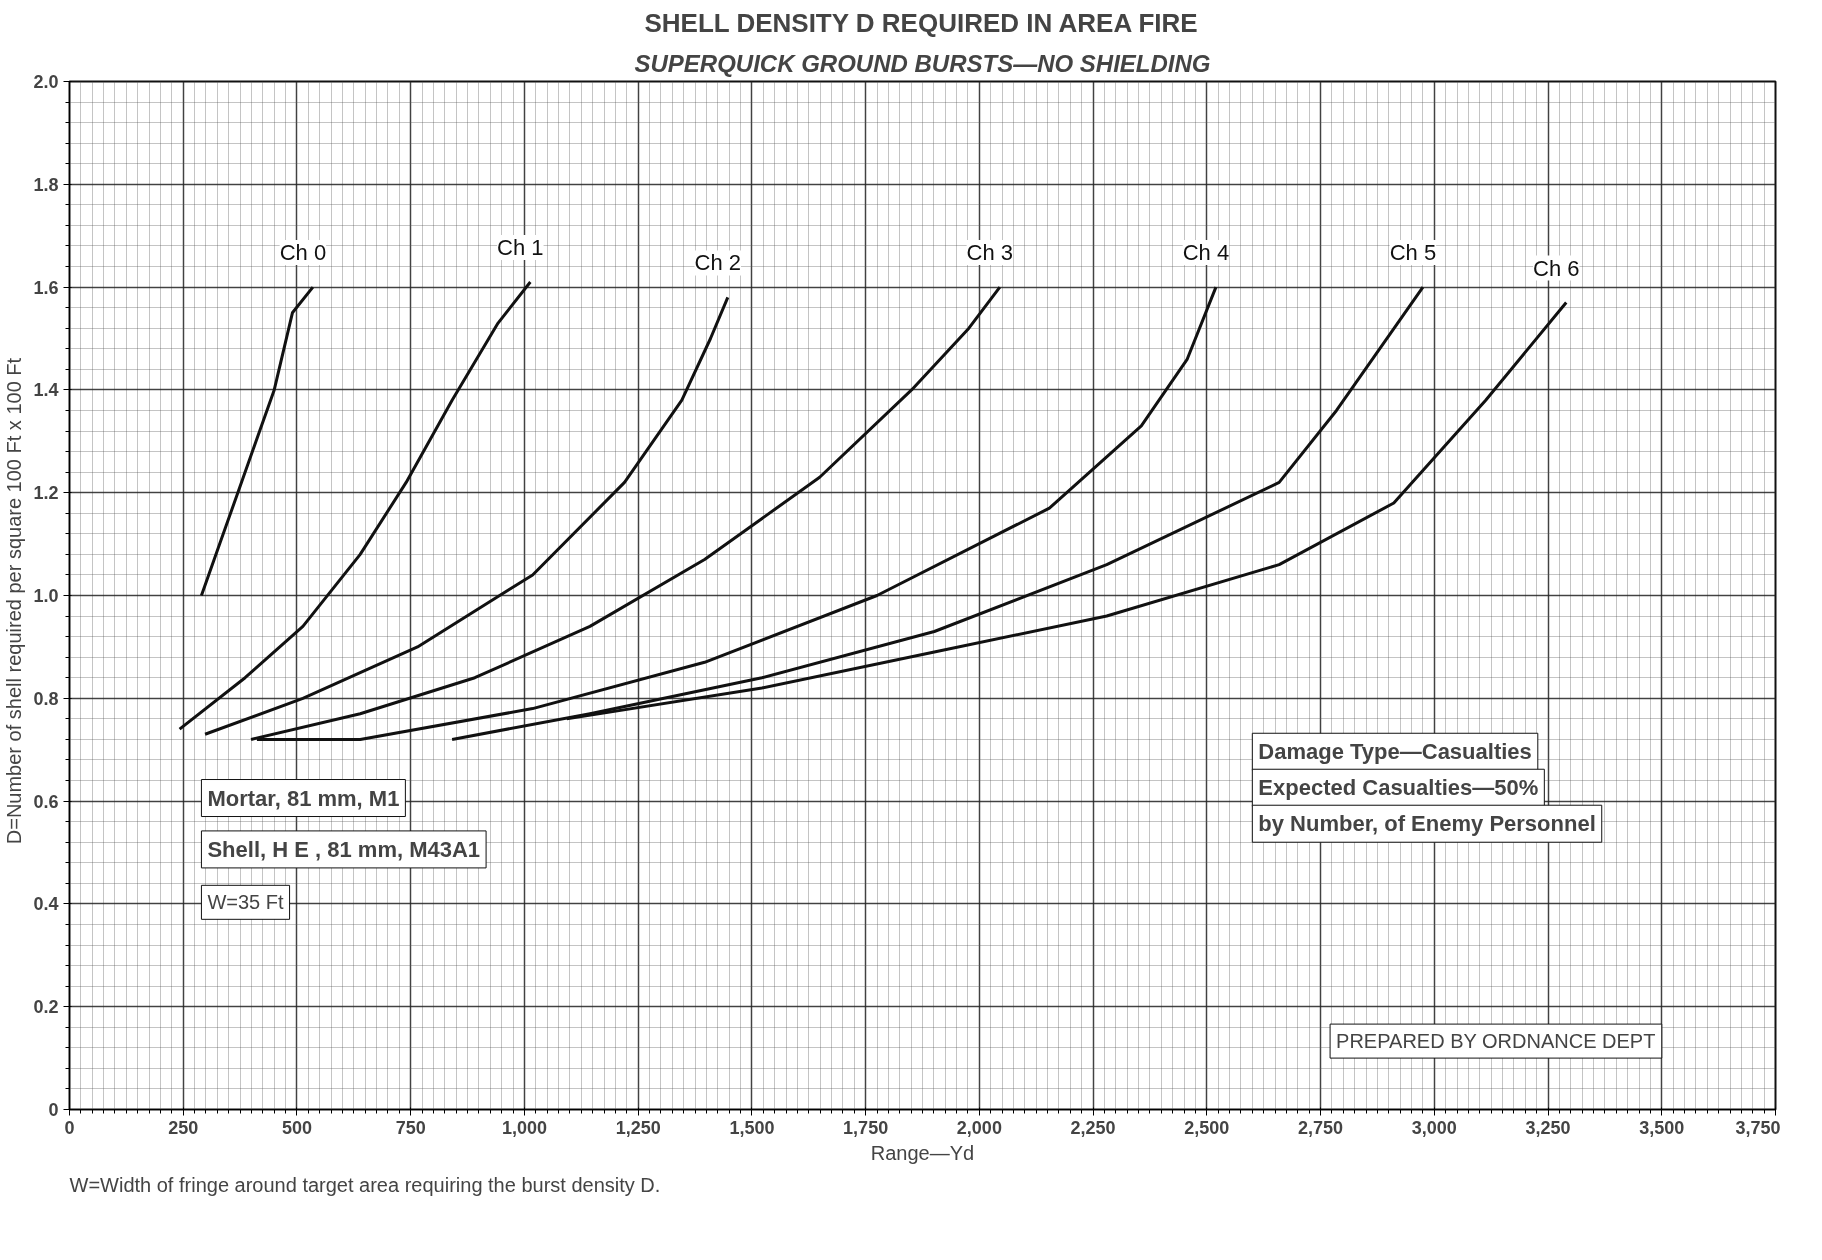 The height and width of the screenshot is (1260, 1822). I want to click on annotation: PREPARED BY ORDNANCE DEPT, so click(1496, 1041).